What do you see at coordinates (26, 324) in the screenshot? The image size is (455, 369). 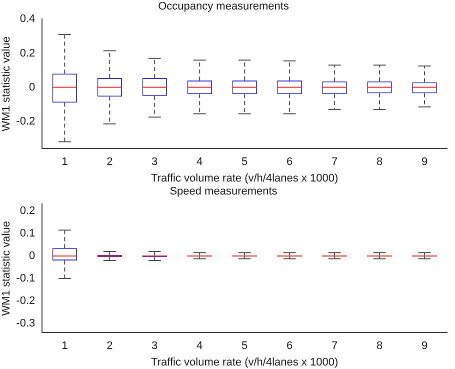 I see `y-tick-label: -0.3` at bounding box center [26, 324].